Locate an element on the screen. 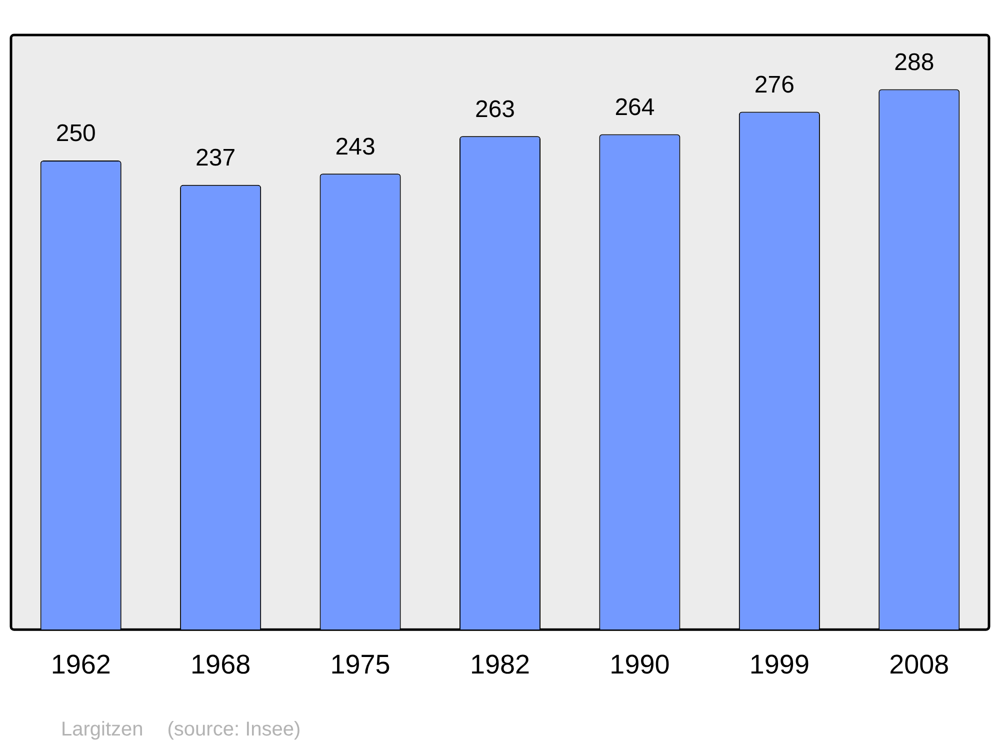 The width and height of the screenshot is (1000, 747). data-label: 237 is located at coordinates (216, 158).